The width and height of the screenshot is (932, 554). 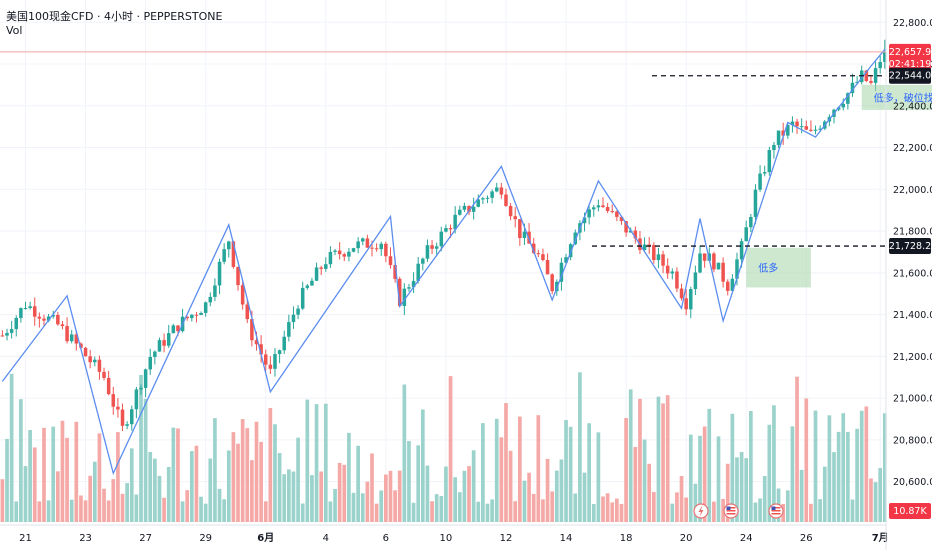 I want to click on x-tick-label: 18, so click(x=626, y=538).